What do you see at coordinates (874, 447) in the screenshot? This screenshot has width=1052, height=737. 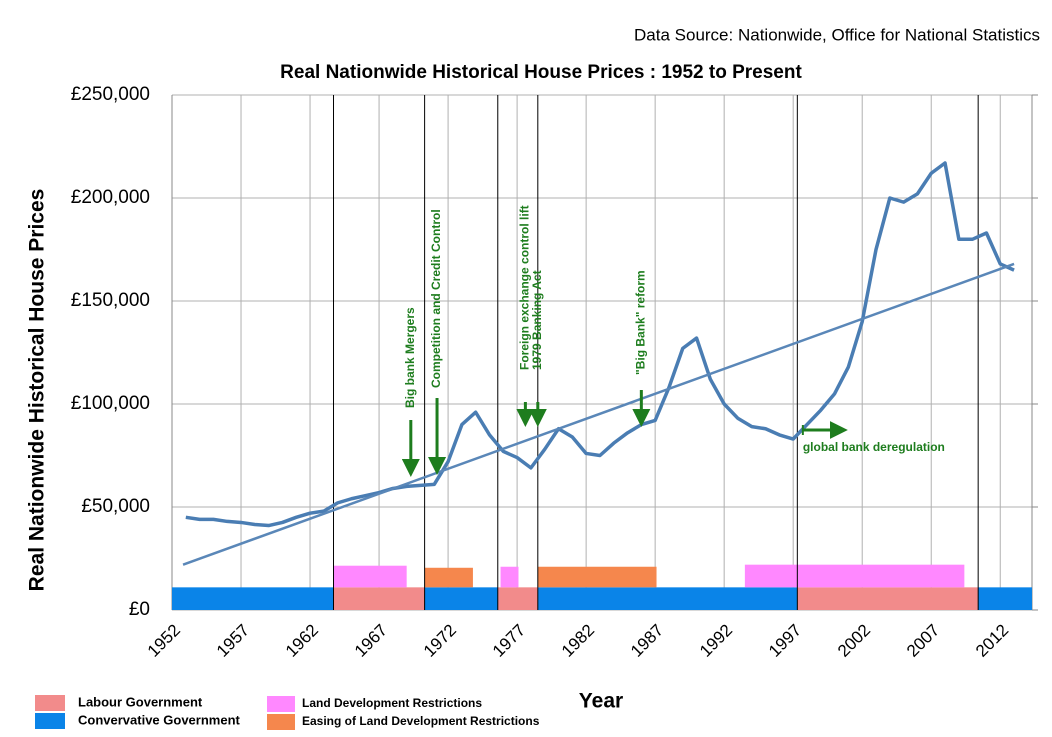 I see `annotation-text: global bank deregulation` at bounding box center [874, 447].